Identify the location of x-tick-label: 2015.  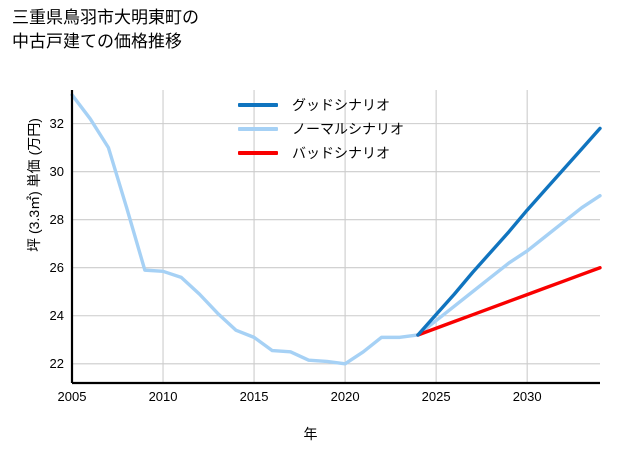
(254, 396).